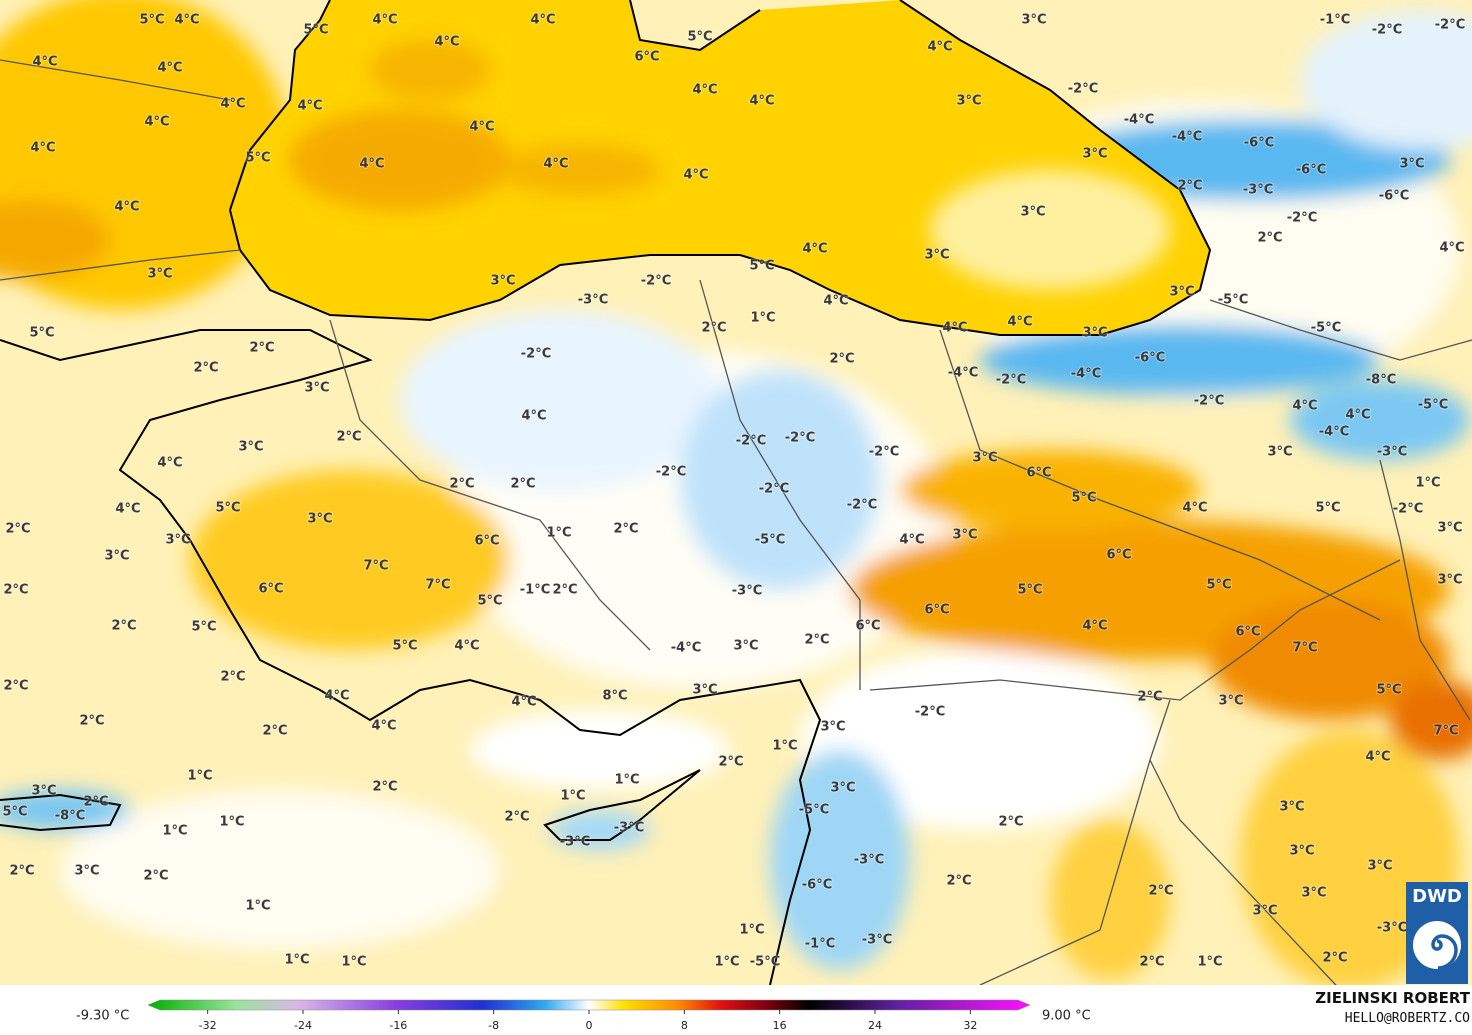  I want to click on credit-contact: HELLO@ROBERTZ.CO, so click(1407, 1018).